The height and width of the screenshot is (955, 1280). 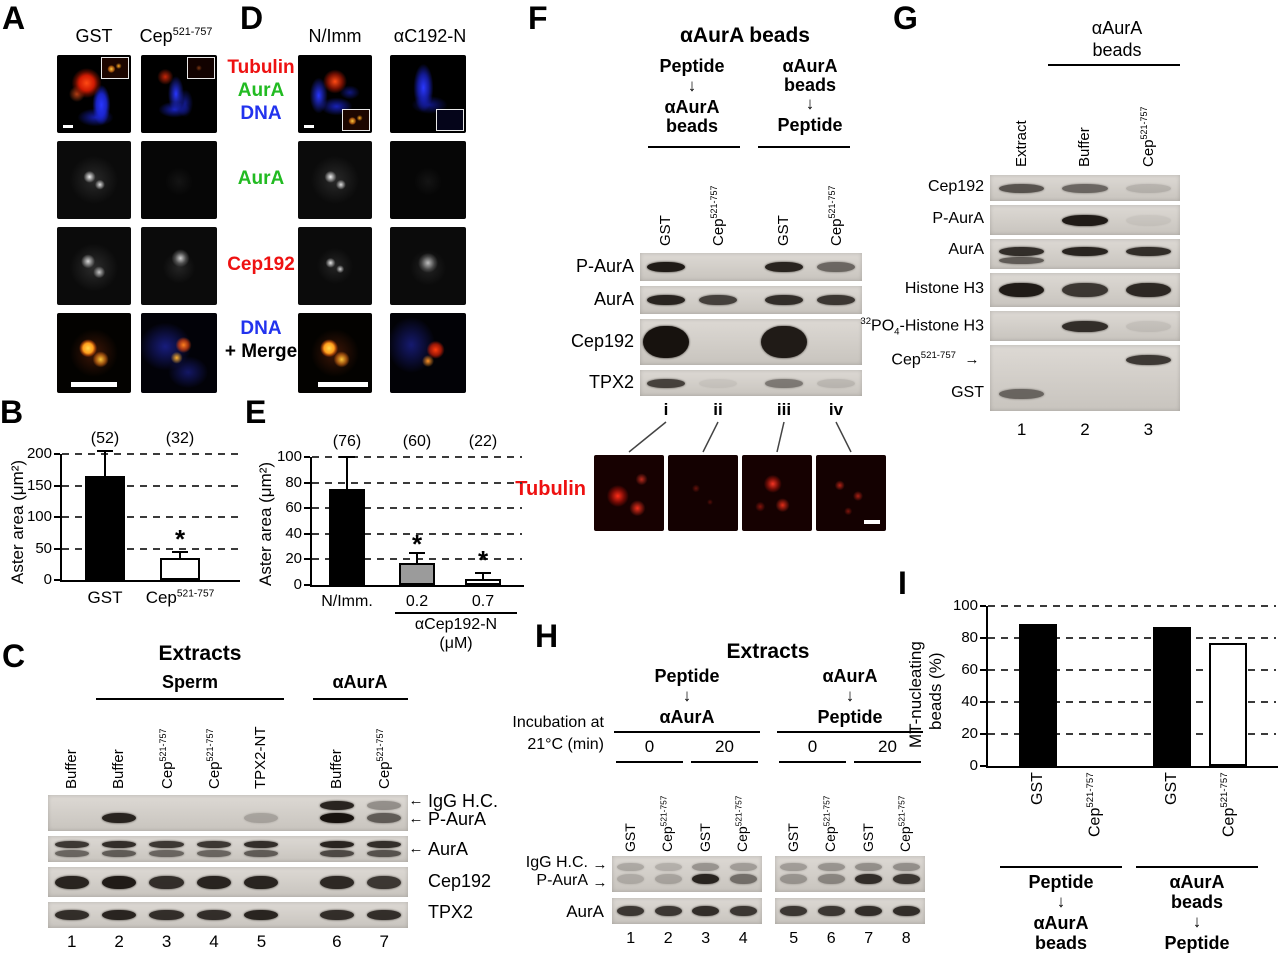 What do you see at coordinates (214, 941) in the screenshot?
I see `lane-number: 4` at bounding box center [214, 941].